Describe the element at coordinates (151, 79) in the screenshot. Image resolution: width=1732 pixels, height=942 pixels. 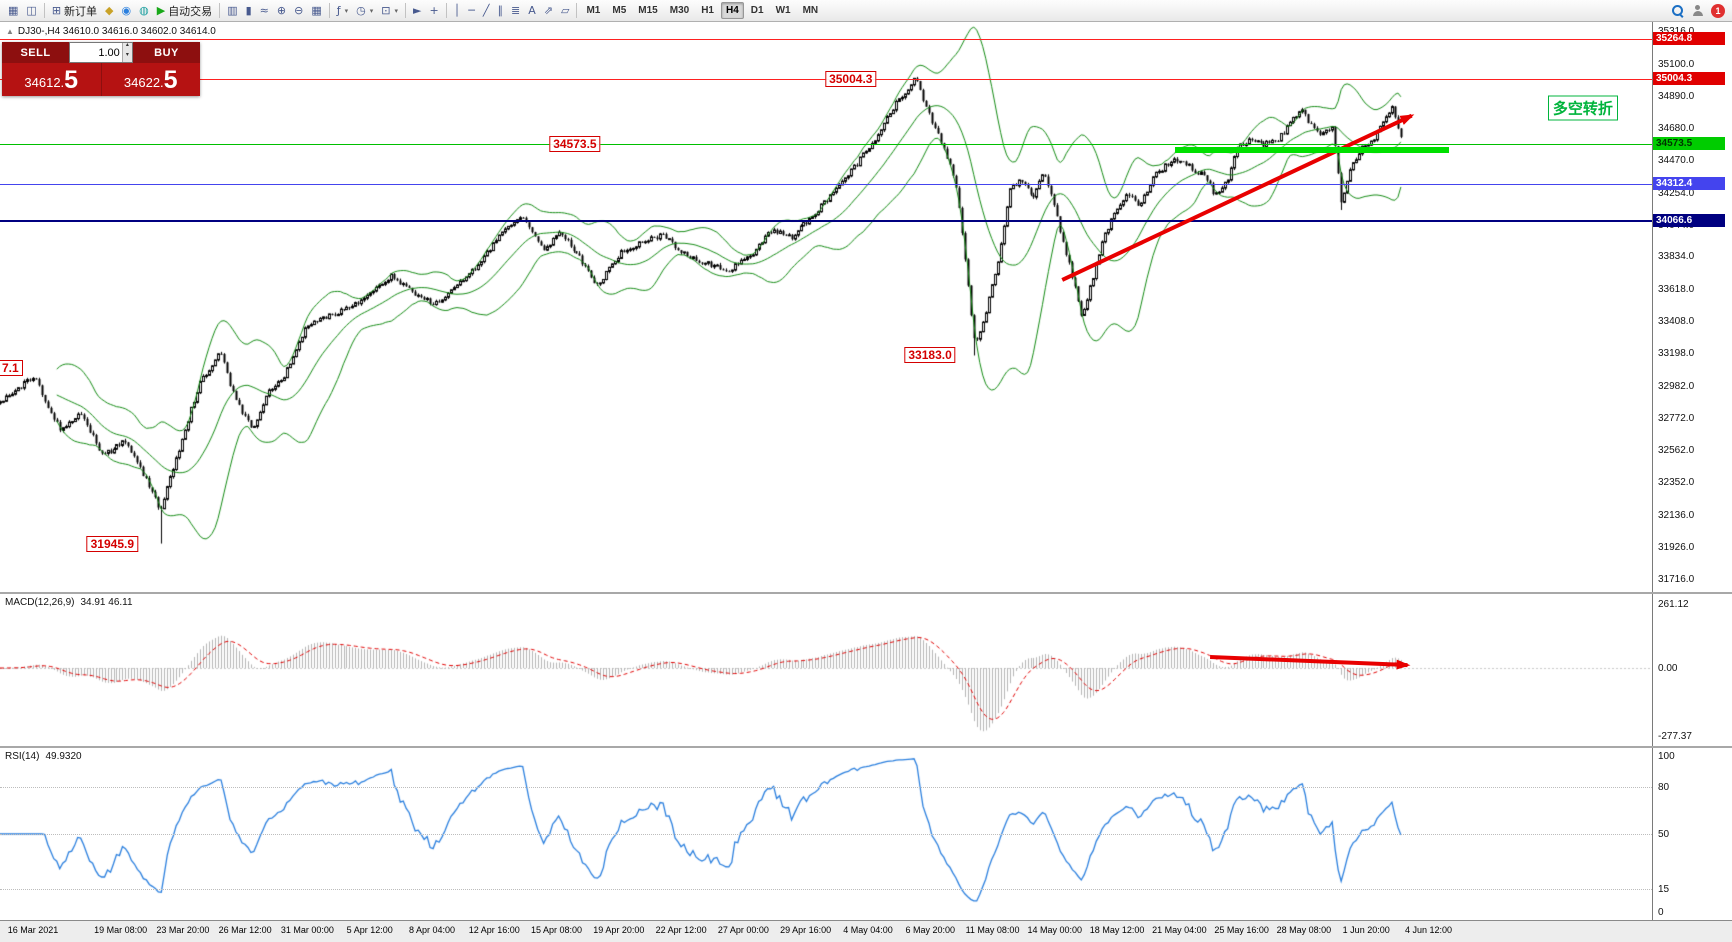
I see `buy-price: 34622. 5` at that location.